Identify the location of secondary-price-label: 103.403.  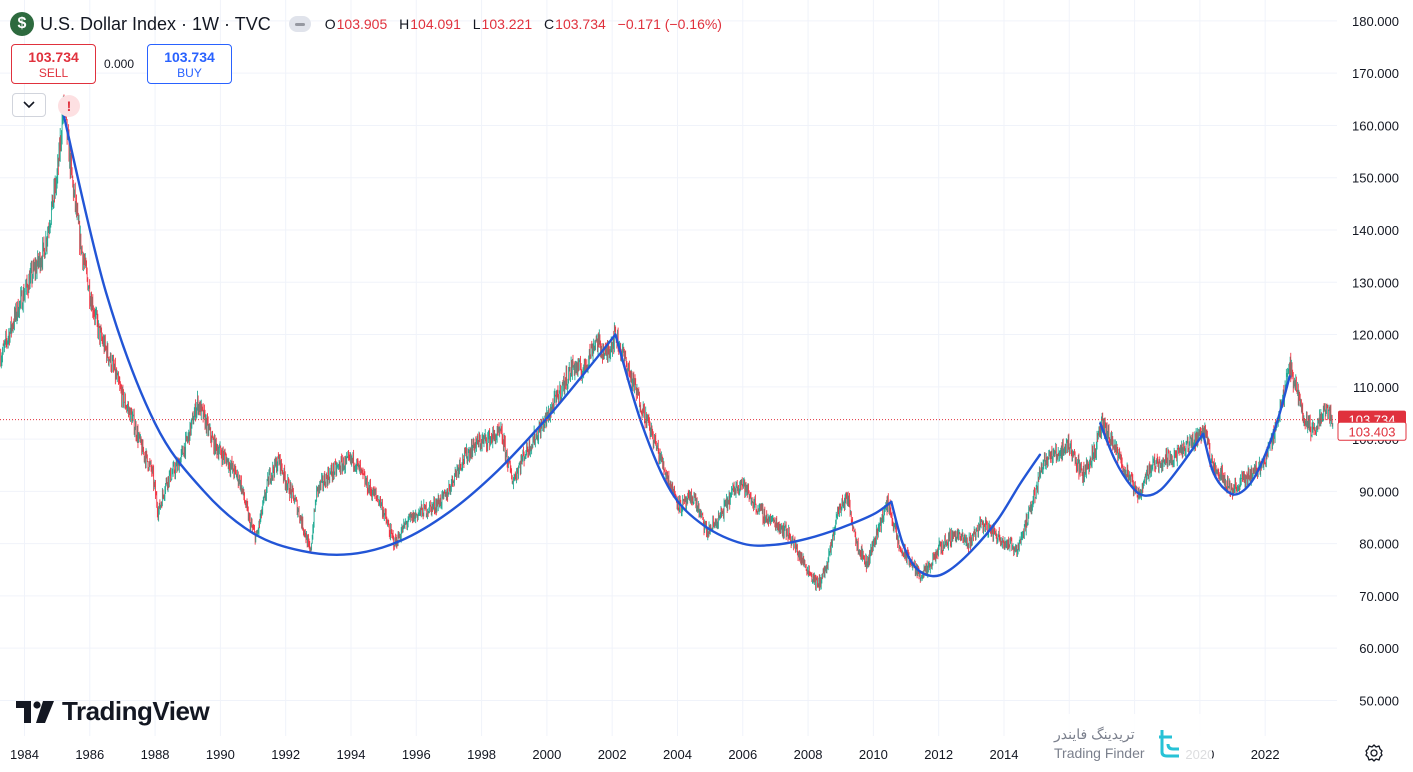
(1372, 431).